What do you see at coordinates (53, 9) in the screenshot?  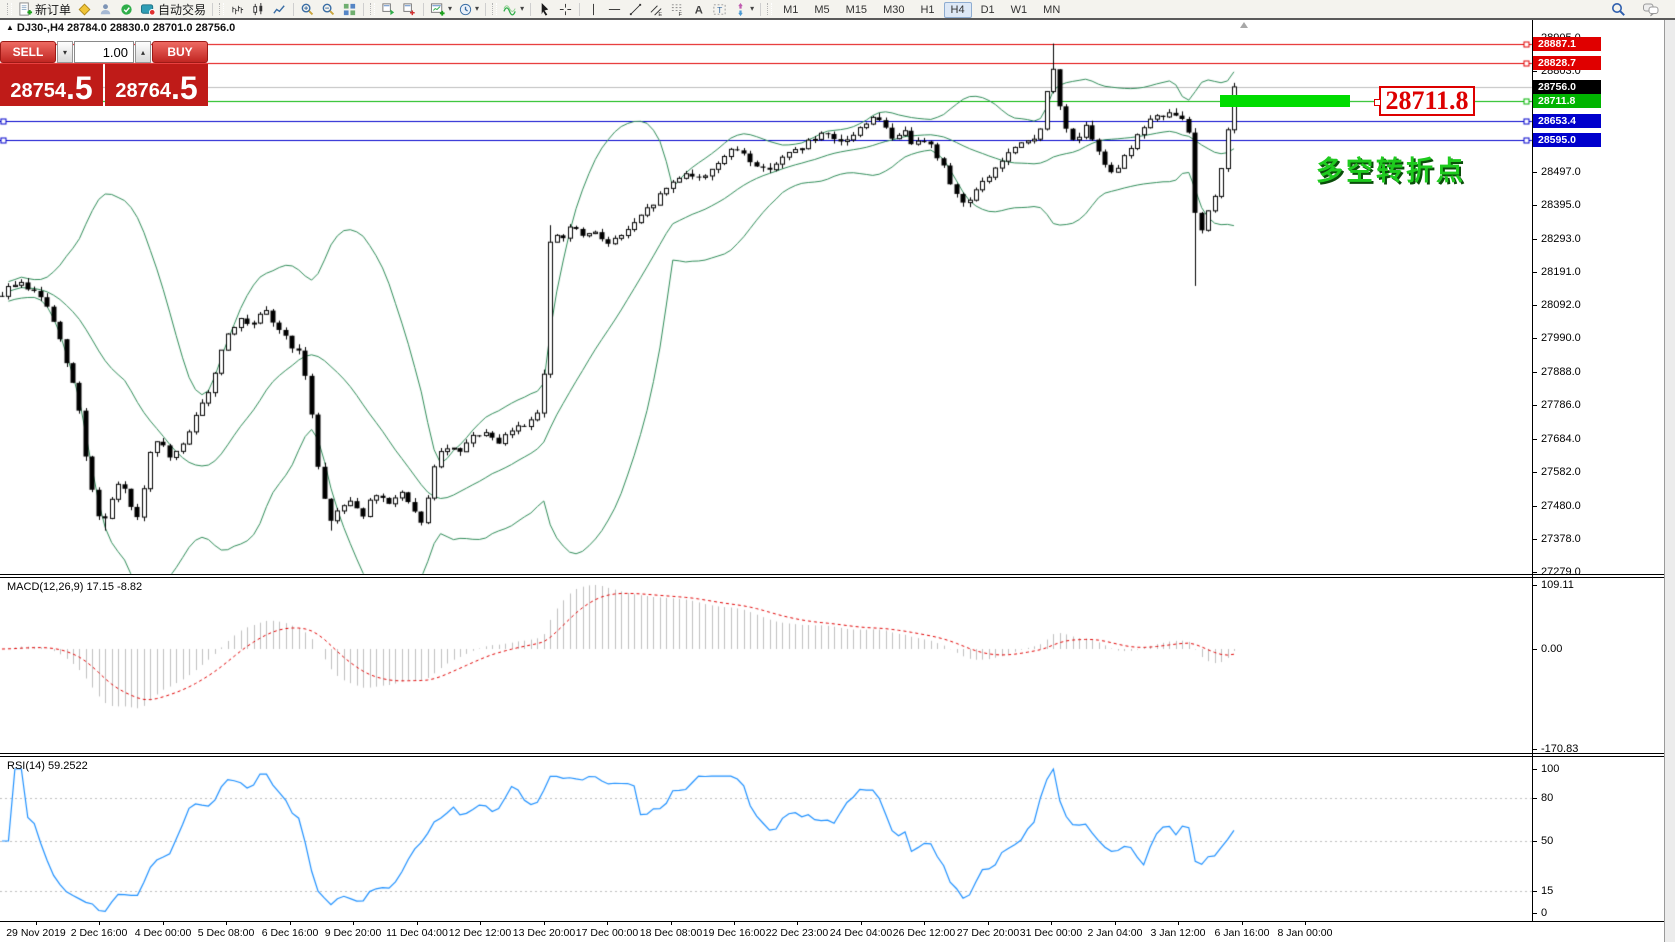 I see `new-order-label: 新订单` at bounding box center [53, 9].